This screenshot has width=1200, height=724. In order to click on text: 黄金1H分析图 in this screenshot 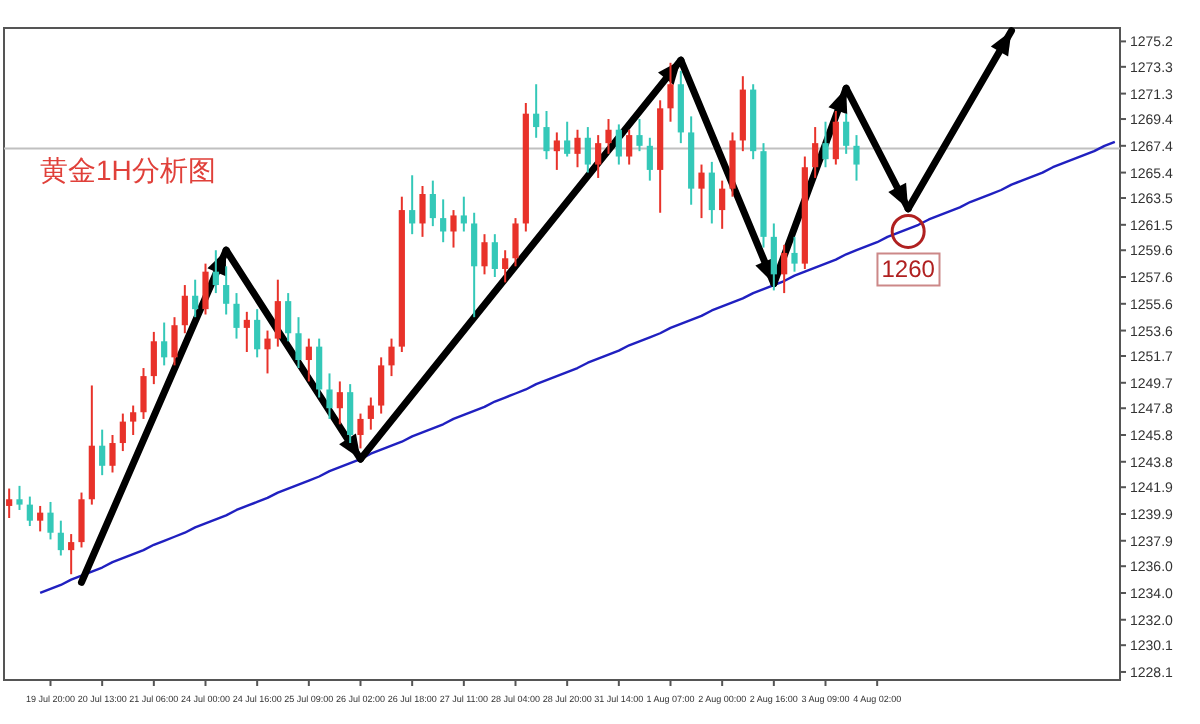, I will do `click(128, 170)`.